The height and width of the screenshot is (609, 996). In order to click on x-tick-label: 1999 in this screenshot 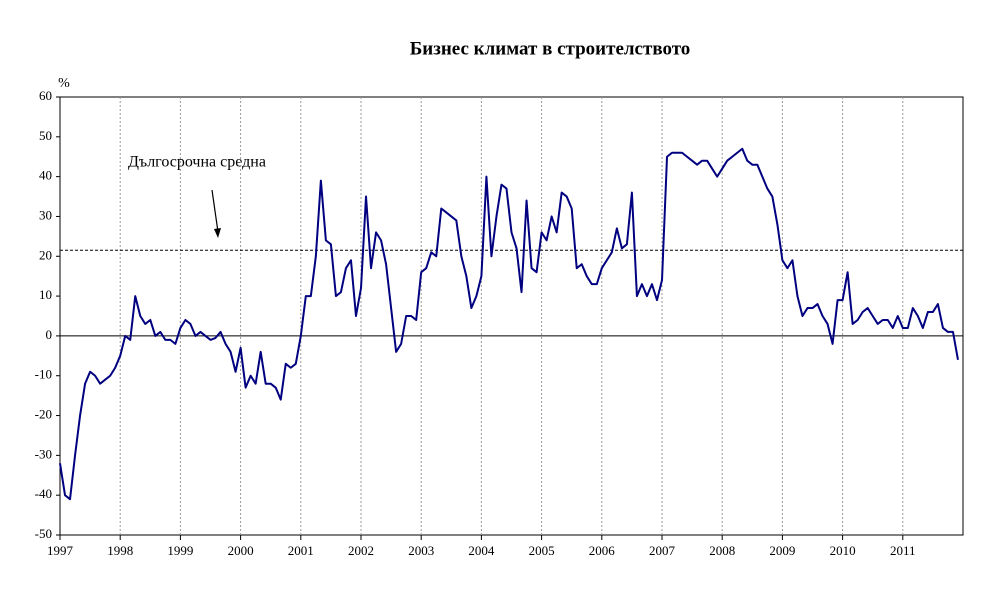, I will do `click(180, 550)`.